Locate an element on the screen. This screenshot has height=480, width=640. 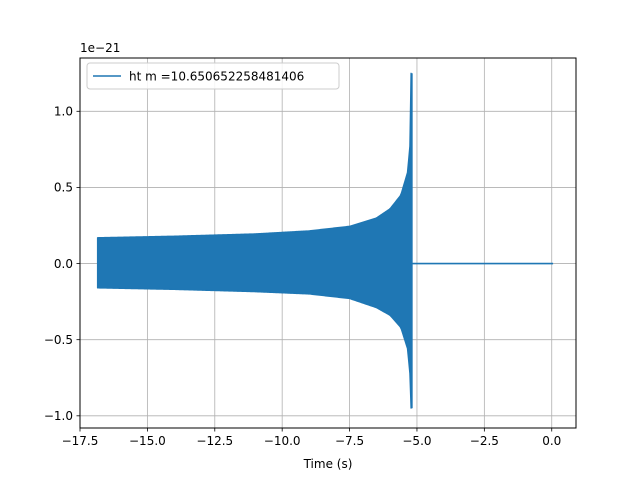
x-tick-label: −5.0 is located at coordinates (416, 441).